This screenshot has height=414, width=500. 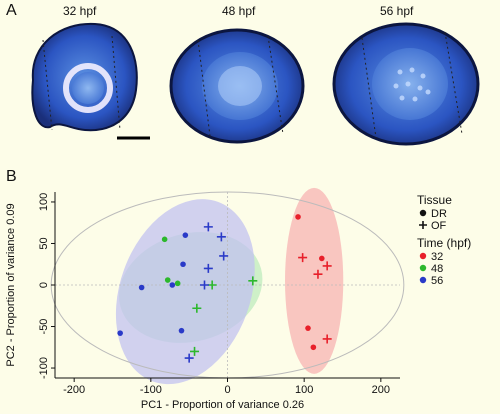 I want to click on y-tick-label: 0, so click(x=44, y=285).